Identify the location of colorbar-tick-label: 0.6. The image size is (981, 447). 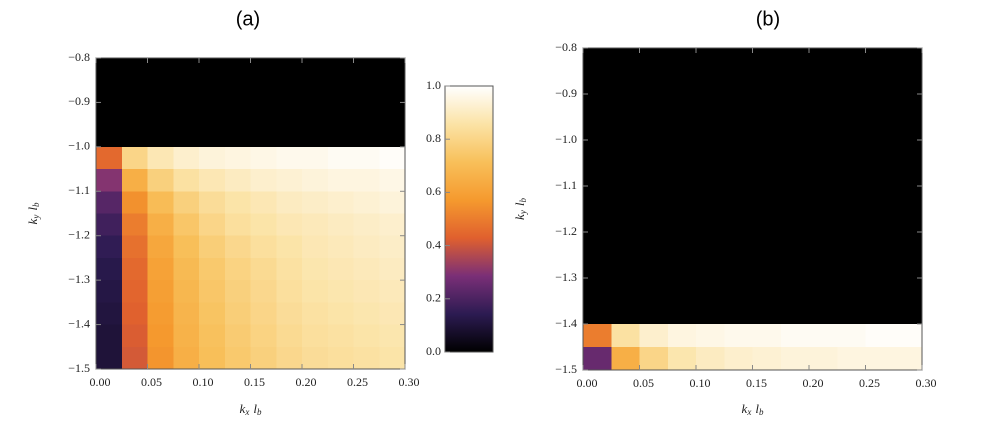
(433, 191).